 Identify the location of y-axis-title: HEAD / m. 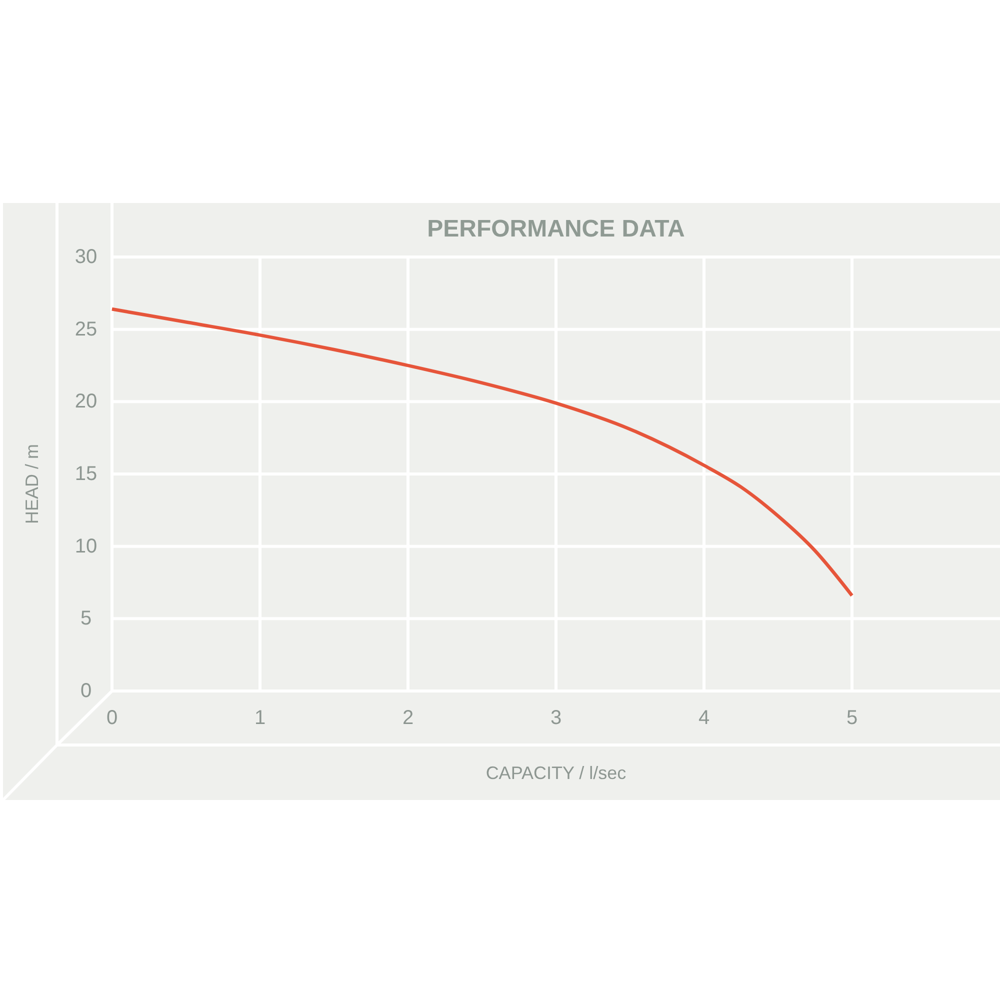
(32, 484).